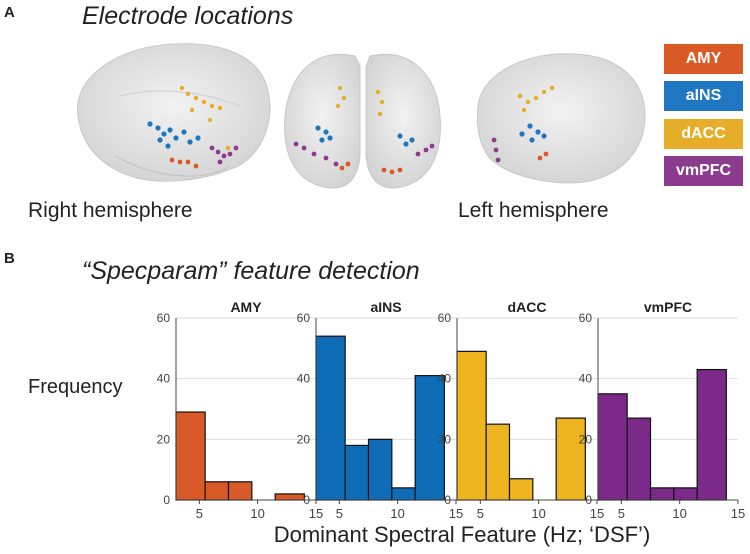 This screenshot has height=554, width=750. What do you see at coordinates (738, 513) in the screenshot?
I see `x-tick-label-vmpfc: 15` at bounding box center [738, 513].